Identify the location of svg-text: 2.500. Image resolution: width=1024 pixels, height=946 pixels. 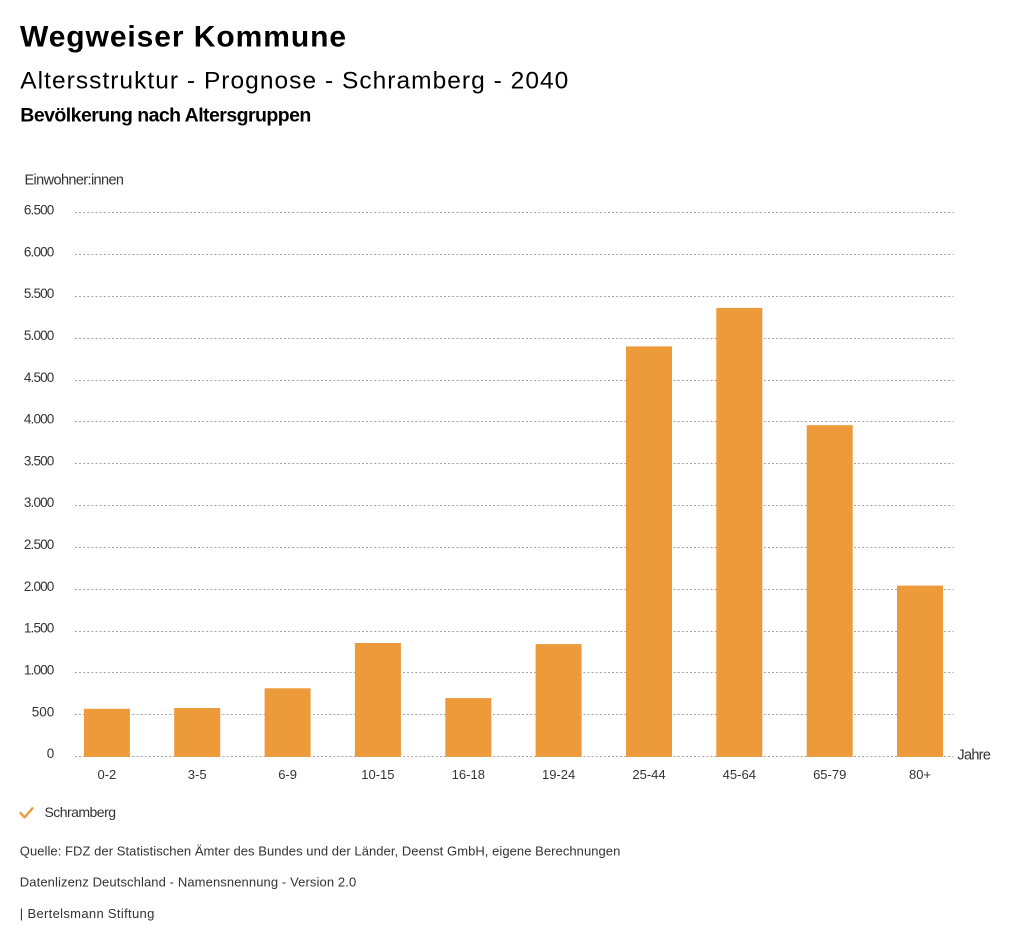
(39, 544).